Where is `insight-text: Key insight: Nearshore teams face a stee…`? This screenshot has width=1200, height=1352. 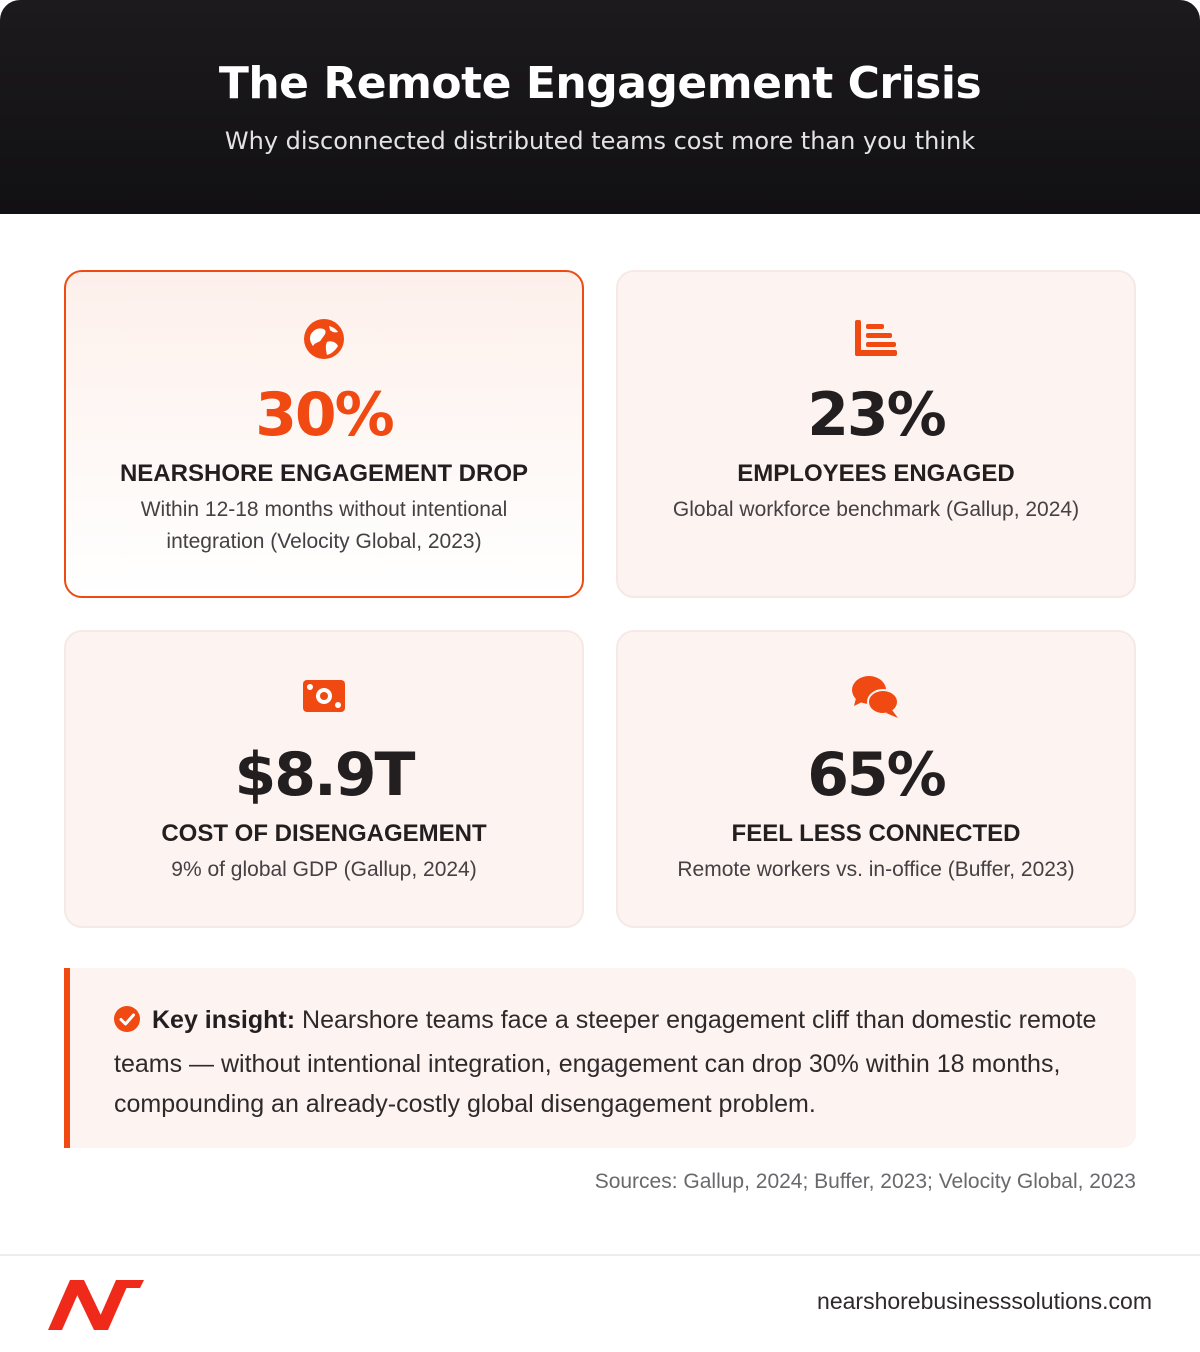 insight-text: Key insight: Nearshore teams face a stee… is located at coordinates (609, 1062).